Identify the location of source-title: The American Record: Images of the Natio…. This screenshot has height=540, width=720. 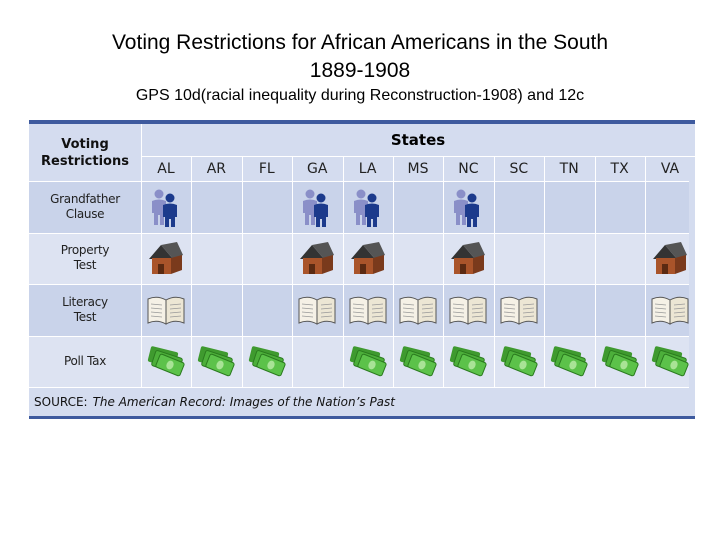
(243, 401).